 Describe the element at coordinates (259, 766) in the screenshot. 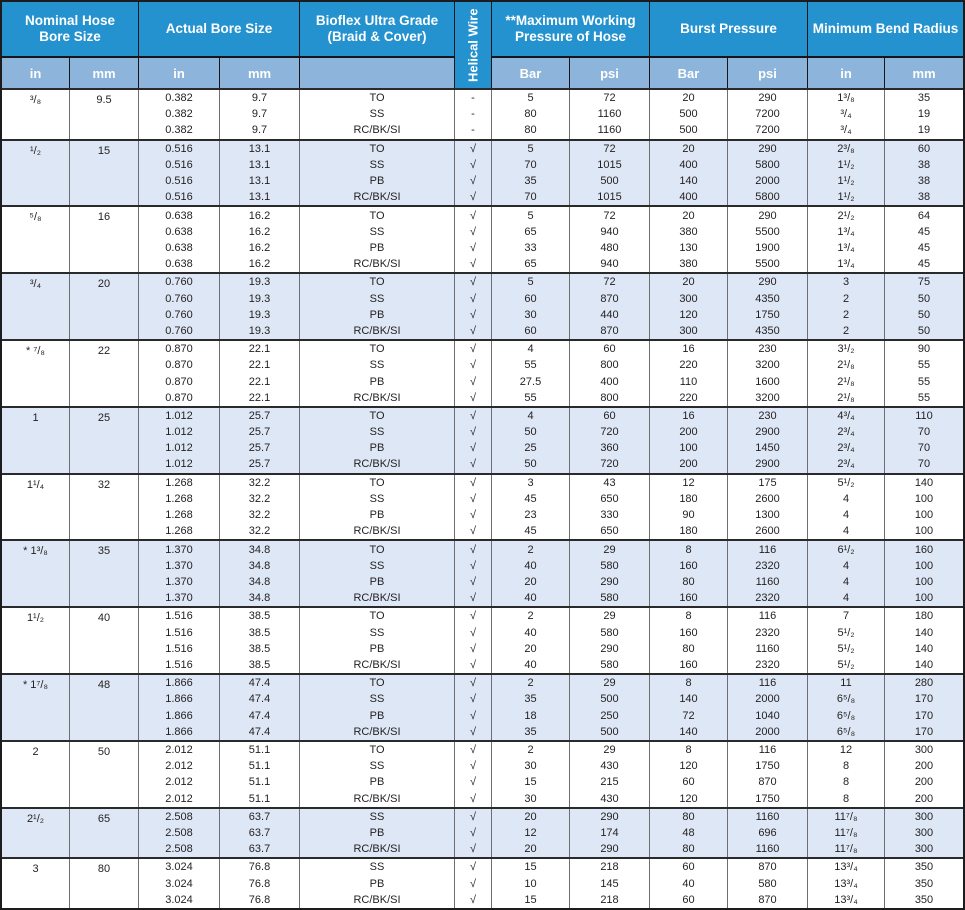

I see `cell-value: 51.1` at that location.